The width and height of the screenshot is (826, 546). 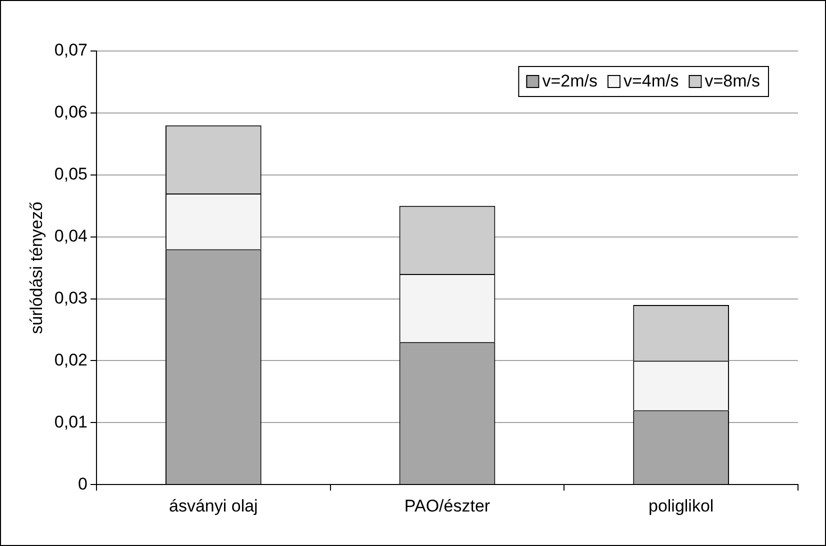 I want to click on y-tick-label: 0,02, so click(x=71, y=360).